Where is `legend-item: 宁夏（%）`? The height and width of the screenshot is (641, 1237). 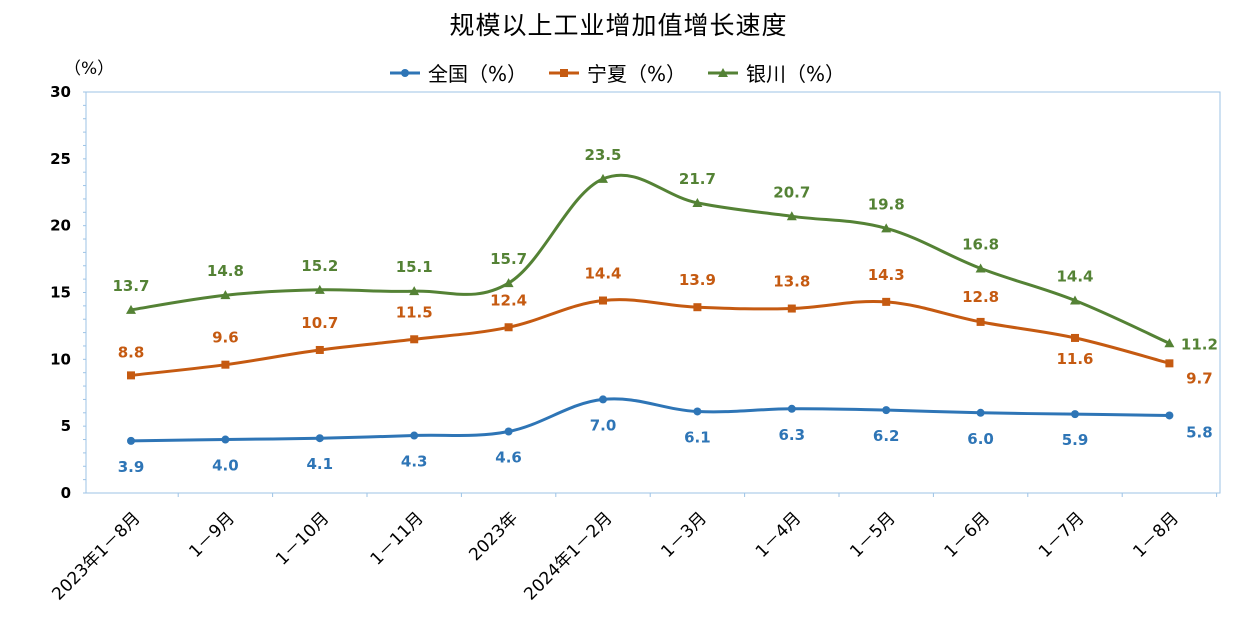 legend-item: 宁夏（%） is located at coordinates (616, 72).